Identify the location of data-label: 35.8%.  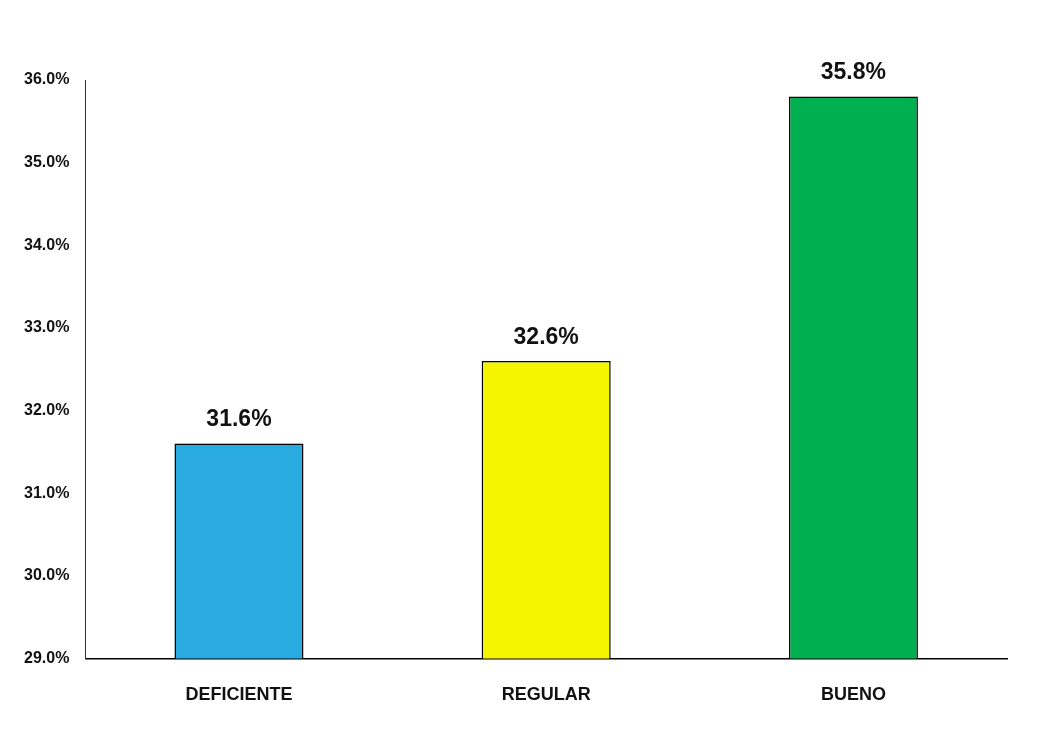
(853, 71).